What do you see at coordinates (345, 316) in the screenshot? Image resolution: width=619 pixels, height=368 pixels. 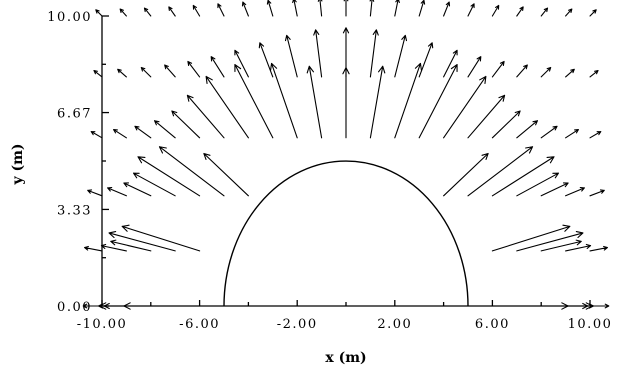 I see `x-ticks: -10.00 -6.00 -2.00 2.00 6.00 10.00` at bounding box center [345, 316].